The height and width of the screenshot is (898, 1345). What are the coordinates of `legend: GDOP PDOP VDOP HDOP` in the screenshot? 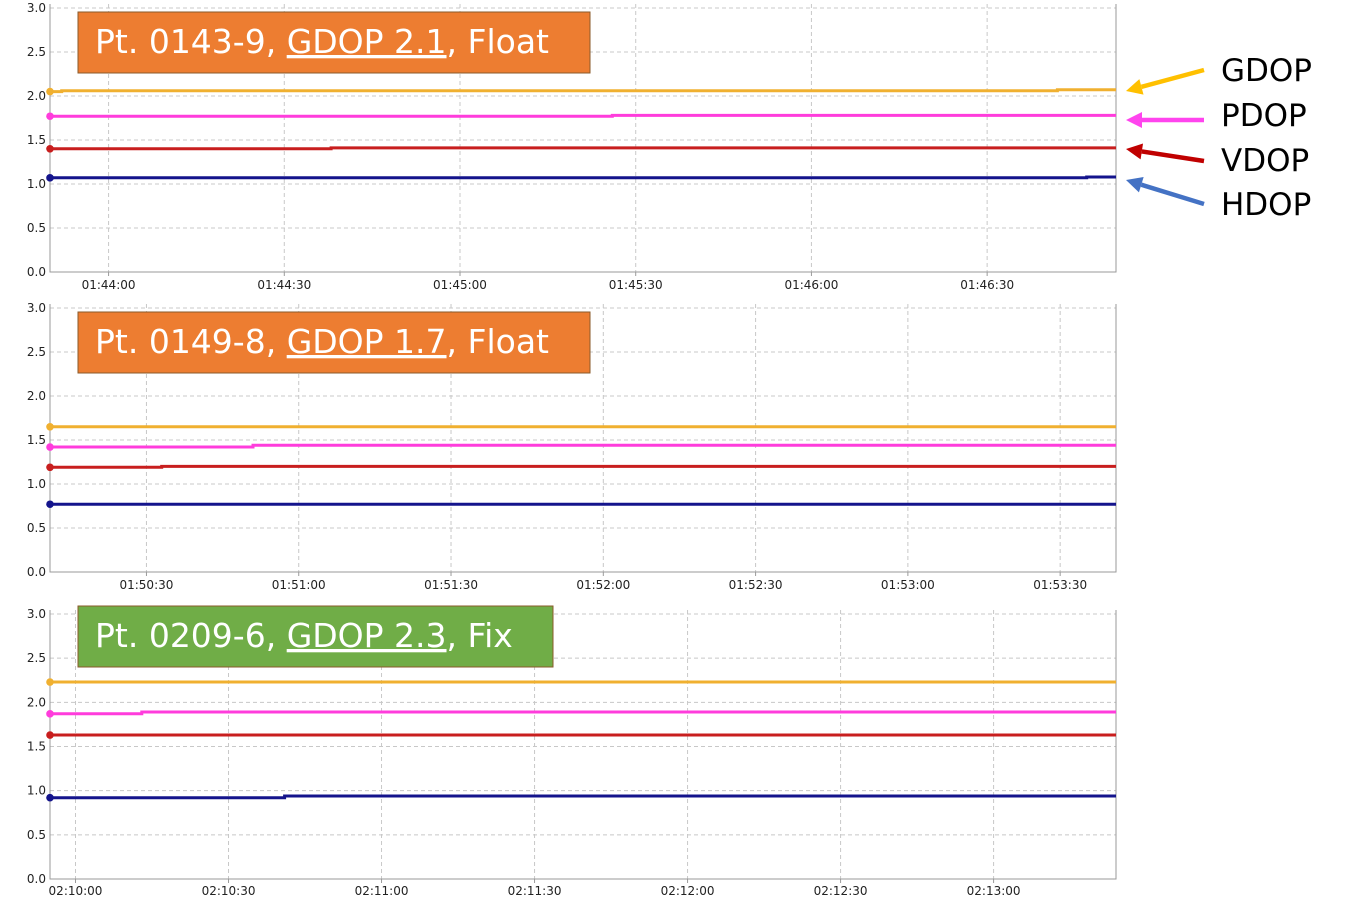 It's located at (1219, 138).